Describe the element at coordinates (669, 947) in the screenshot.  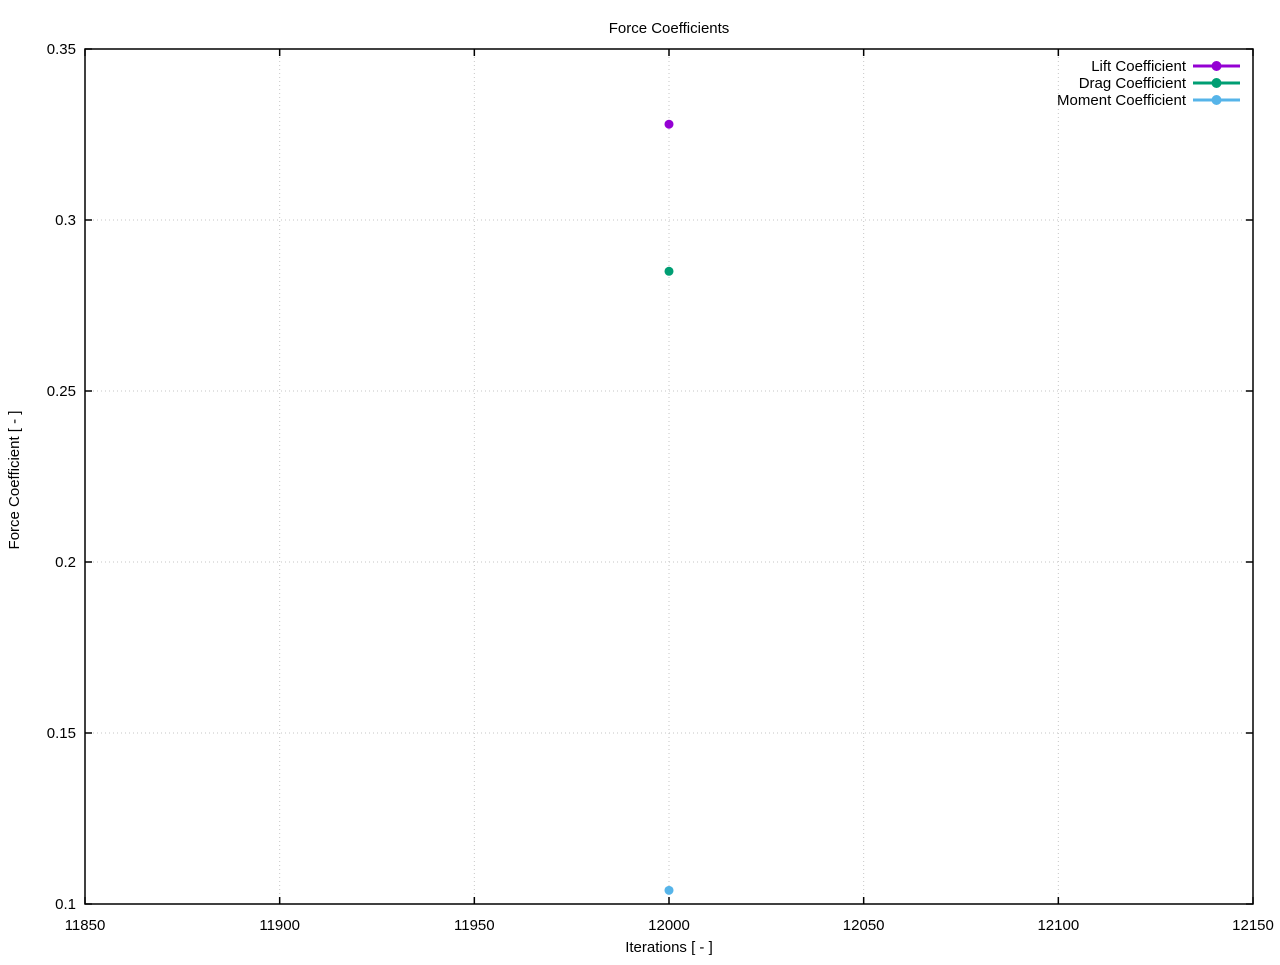
I see `x-axis-label: Iterations [ - ]` at that location.